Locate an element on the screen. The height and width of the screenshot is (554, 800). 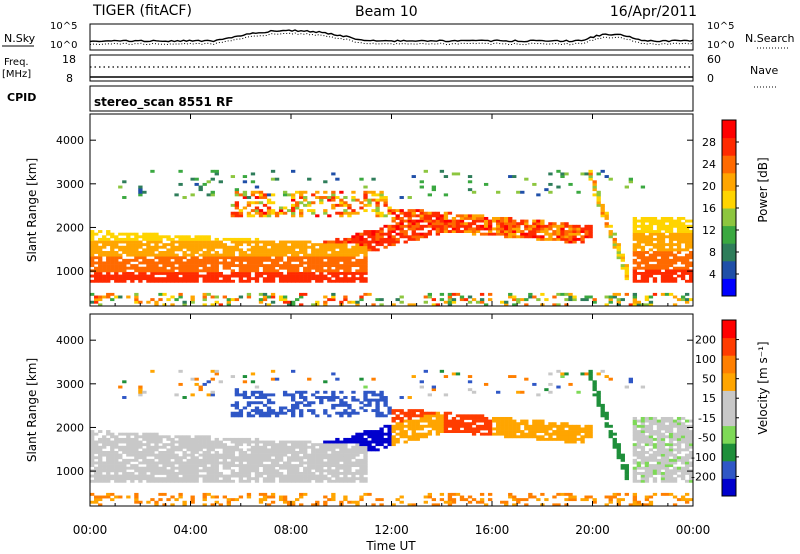
cpid-value: stereo_scan 8551 RF is located at coordinates (163, 102).